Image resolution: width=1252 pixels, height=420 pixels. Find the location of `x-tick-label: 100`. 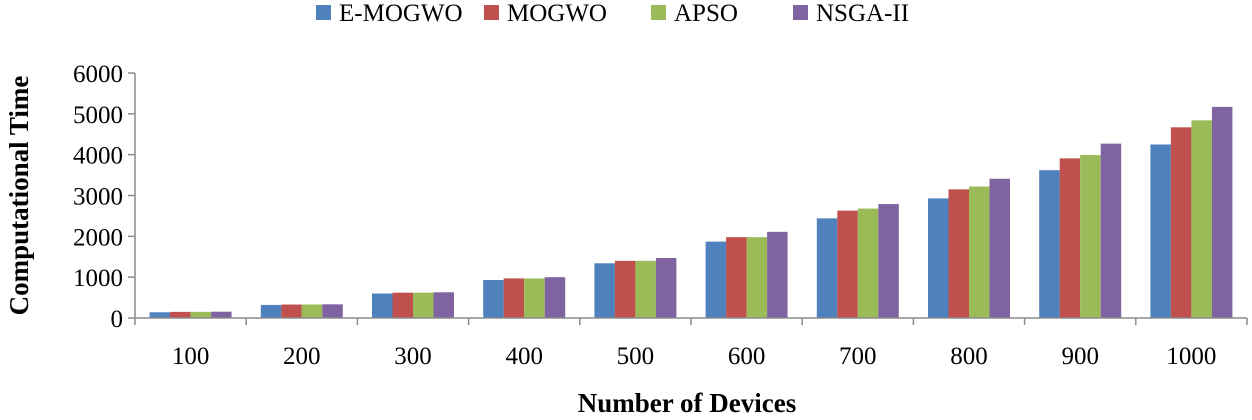

x-tick-label: 100 is located at coordinates (191, 356).